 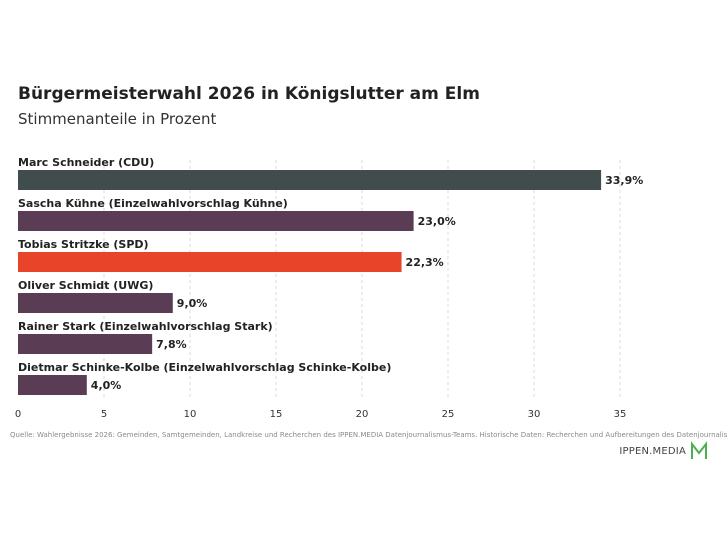 I want to click on x-tick-label: 35, so click(x=620, y=414).